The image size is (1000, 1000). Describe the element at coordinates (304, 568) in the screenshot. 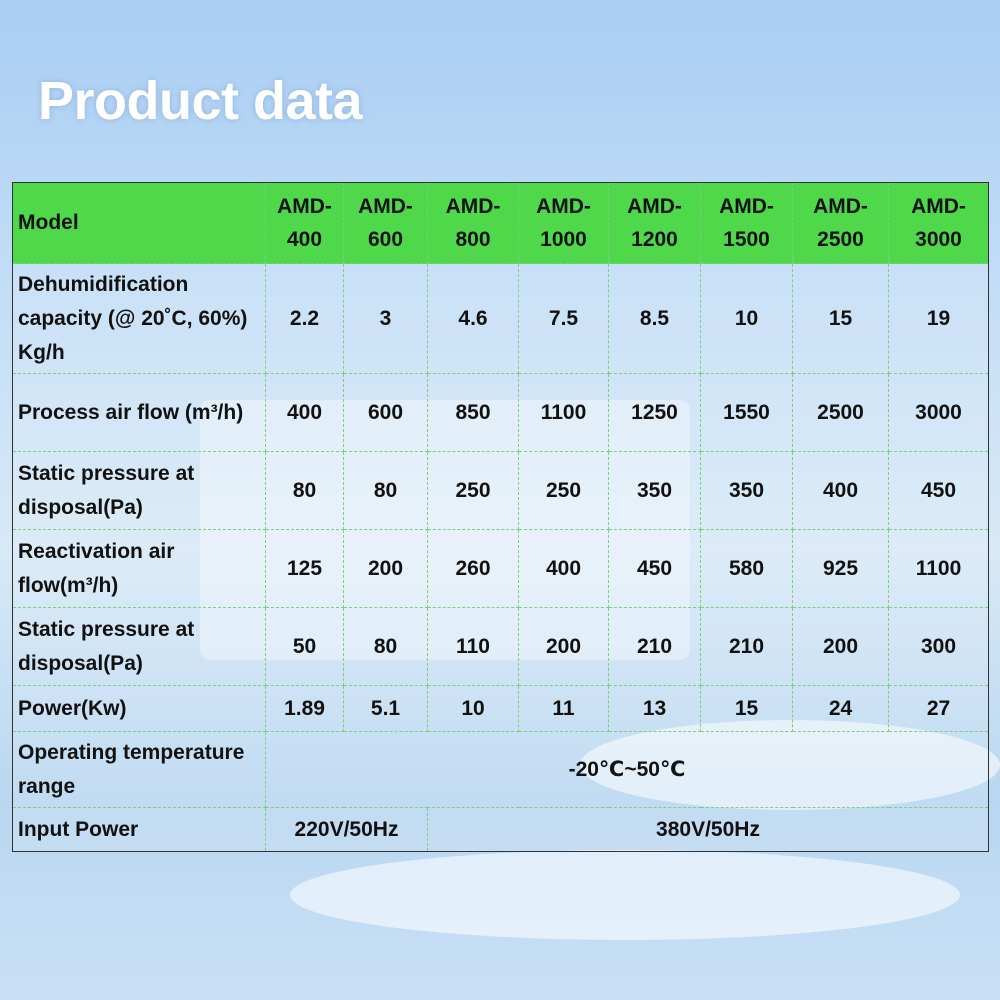

I see `table-cell: 125` at that location.